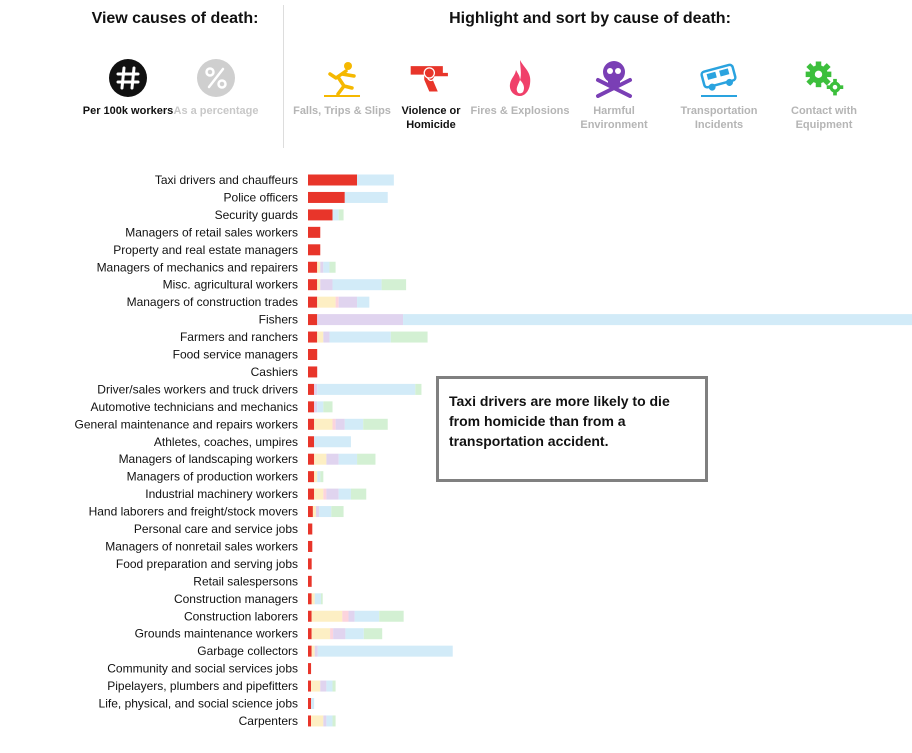 Image resolution: width=912 pixels, height=753 pixels. Describe the element at coordinates (824, 95) in the screenshot. I see `cause-equipment: Contact with Equipment` at that location.